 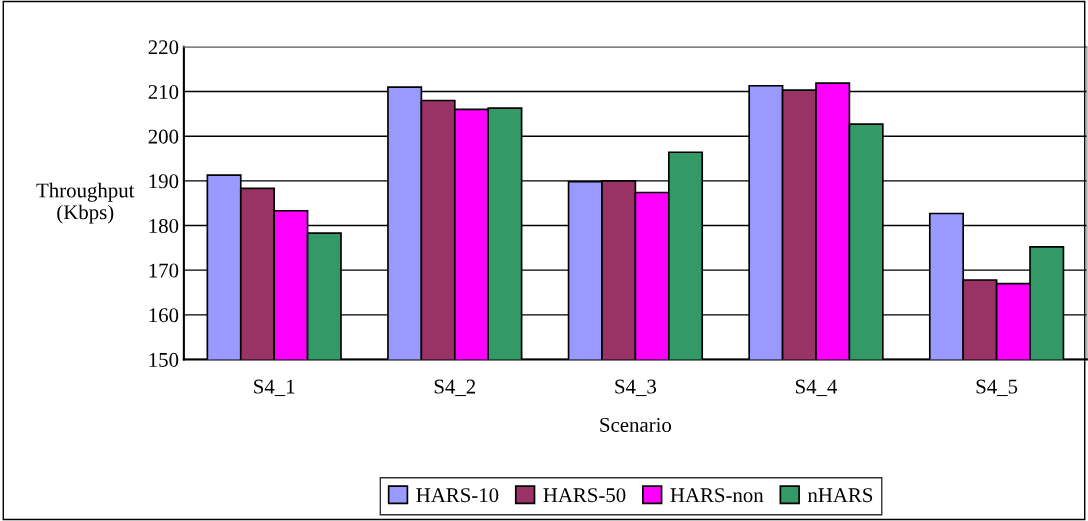 I want to click on x-tick-label: S4_4, so click(x=816, y=388).